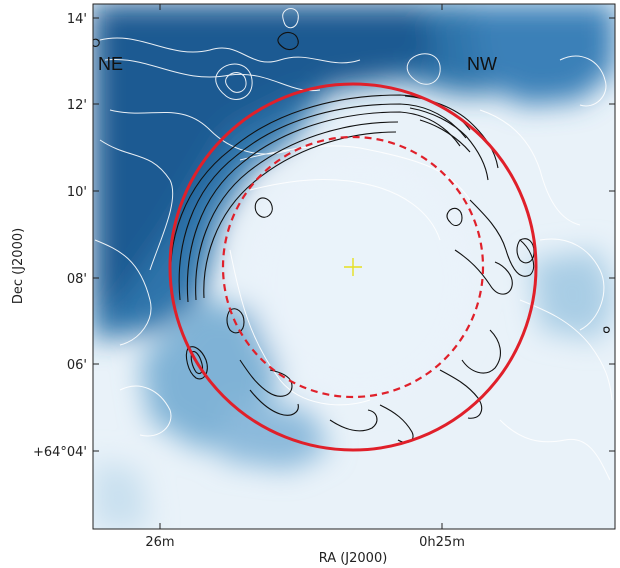 The width and height of the screenshot is (620, 568). What do you see at coordinates (18, 266) in the screenshot?
I see `y-axis-title: Dec (J2000)` at bounding box center [18, 266].